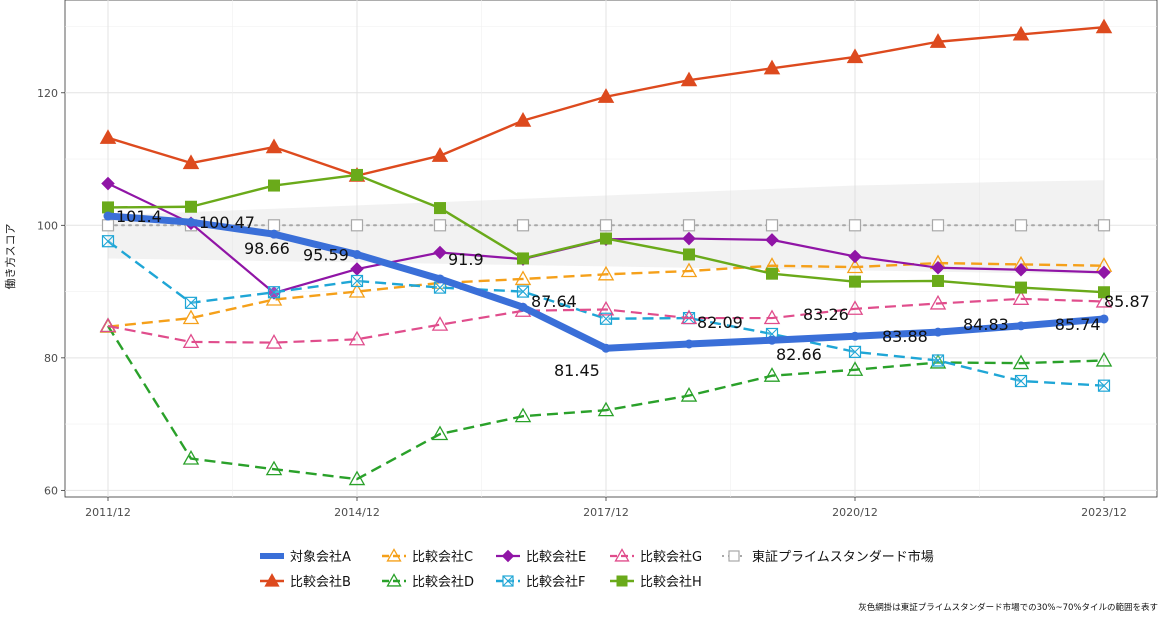  I want to click on x-tick-label: 2011/12, so click(108, 512).